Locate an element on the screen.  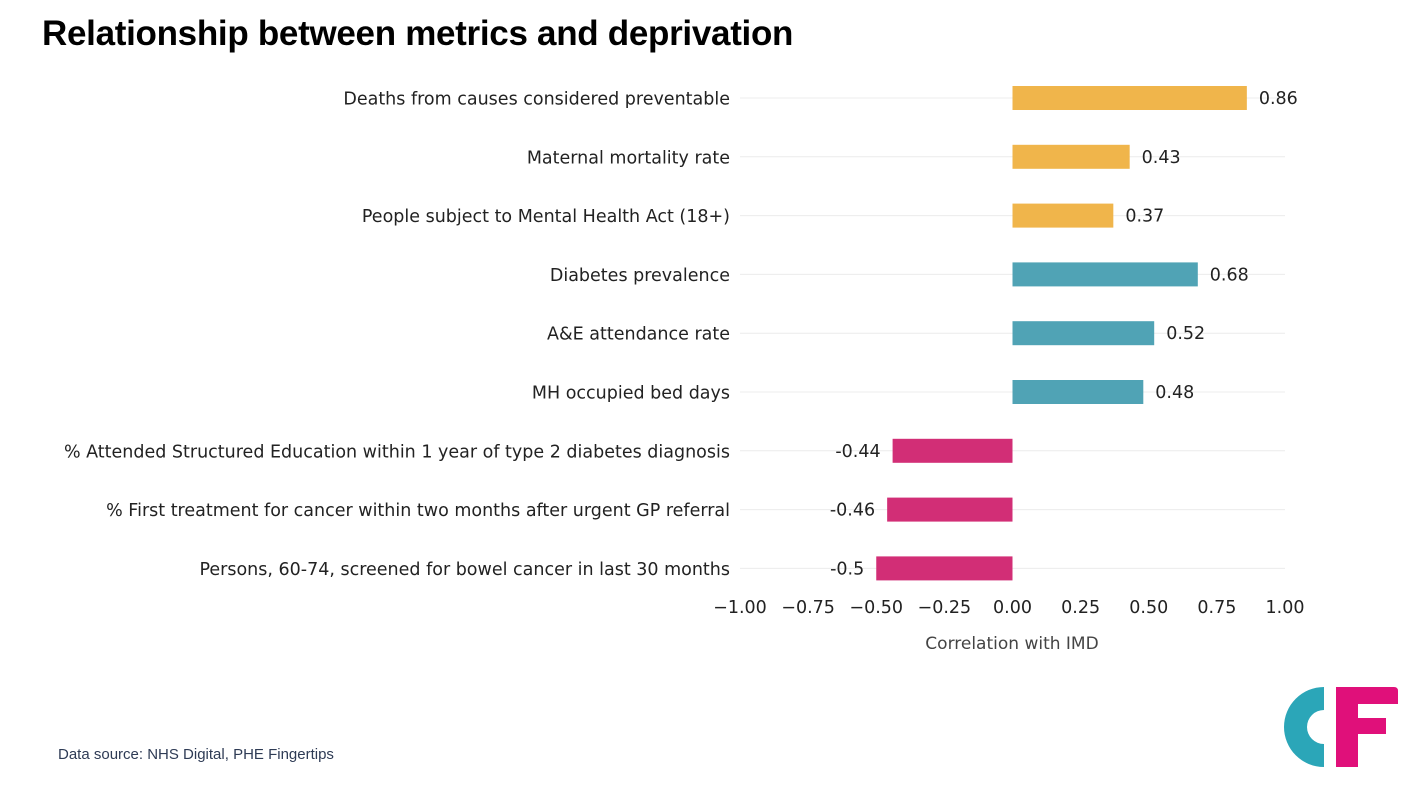
logo-f-shape is located at coordinates (1367, 727).